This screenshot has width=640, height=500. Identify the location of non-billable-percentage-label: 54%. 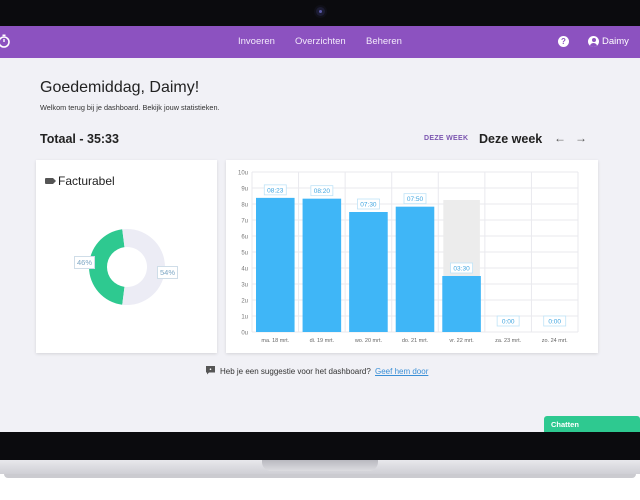
(168, 272).